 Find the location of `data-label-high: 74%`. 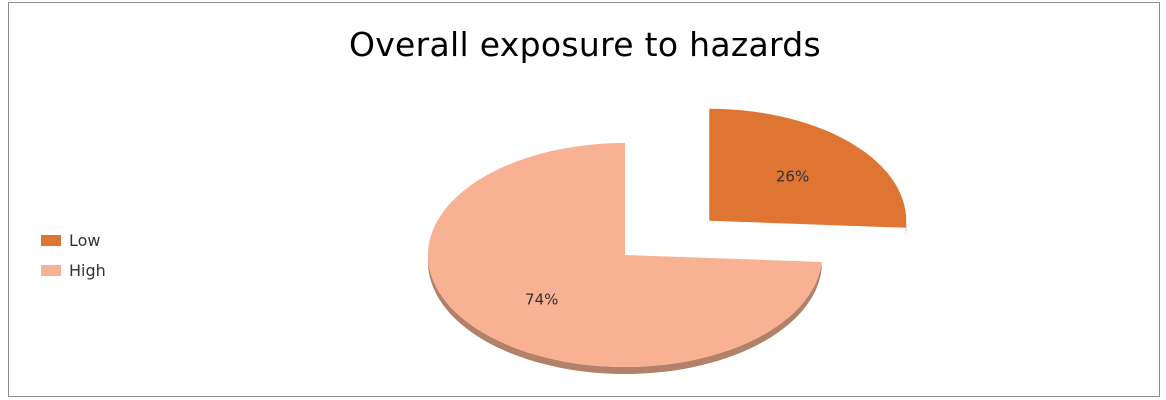

data-label-high: 74% is located at coordinates (541, 299).